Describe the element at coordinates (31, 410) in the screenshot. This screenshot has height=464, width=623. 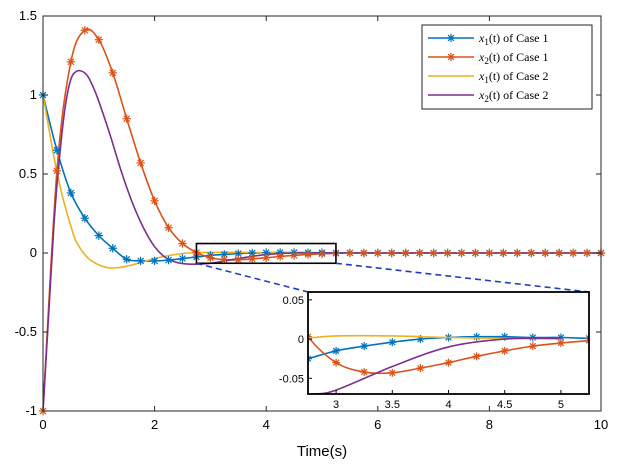
I see `y-tick-label-5: -1` at that location.